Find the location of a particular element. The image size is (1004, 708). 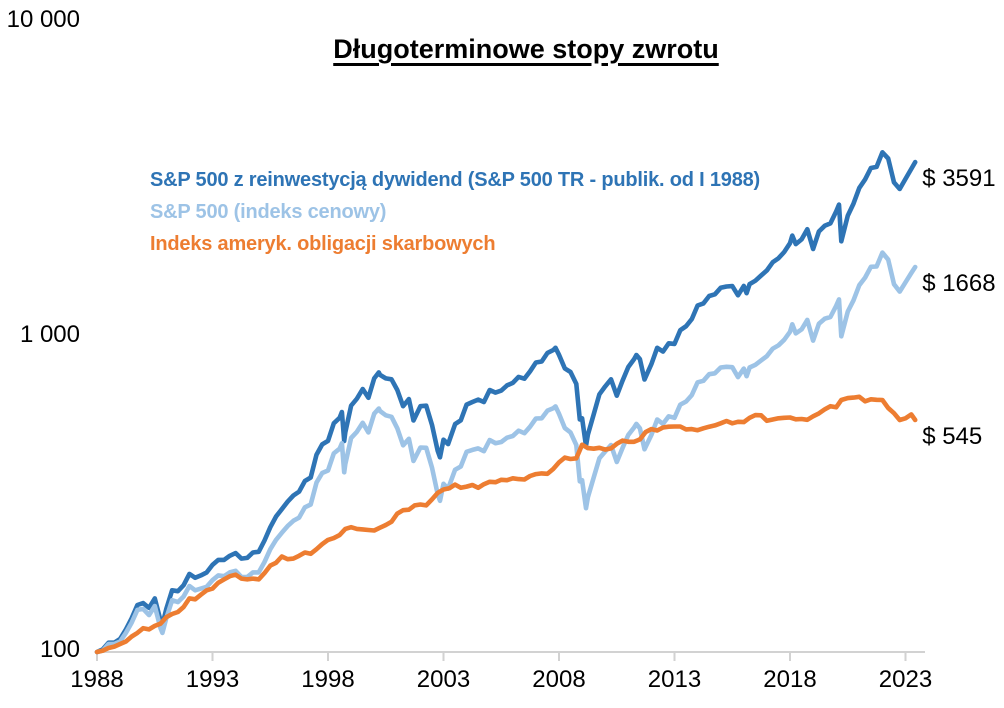

chart-title: Długoterminowe stopy zwrotu is located at coordinates (526, 49).